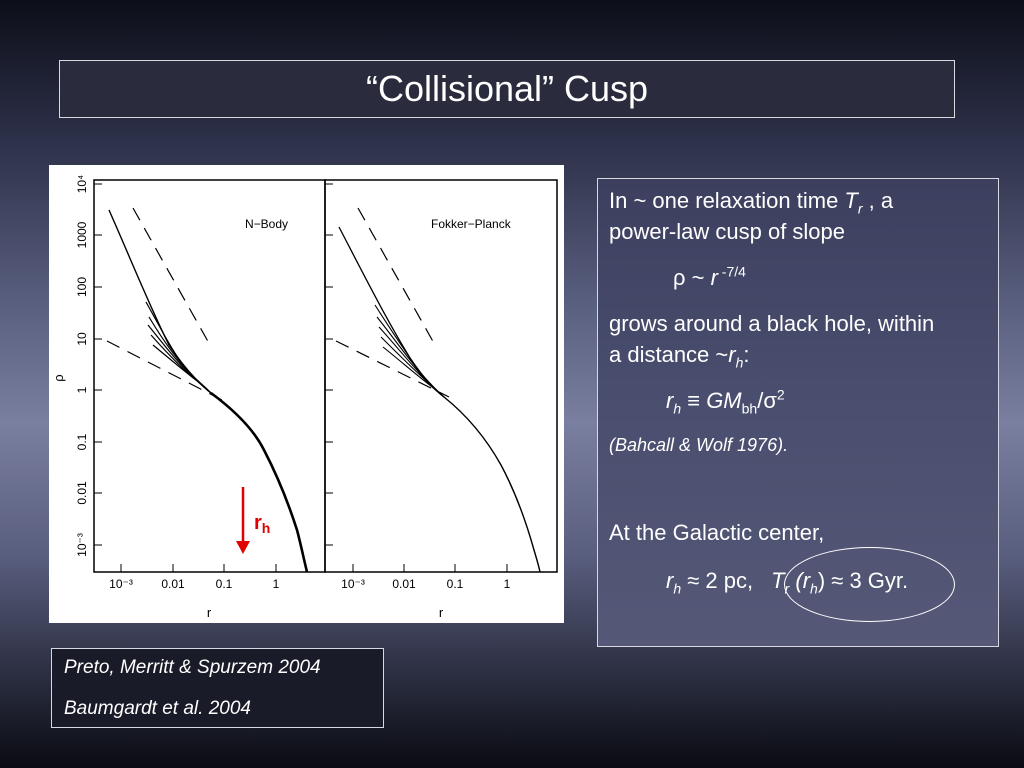 Image resolution: width=1024 pixels, height=768 pixels. Describe the element at coordinates (82, 493) in the screenshot. I see `y-tick-label: 0.01` at that location.